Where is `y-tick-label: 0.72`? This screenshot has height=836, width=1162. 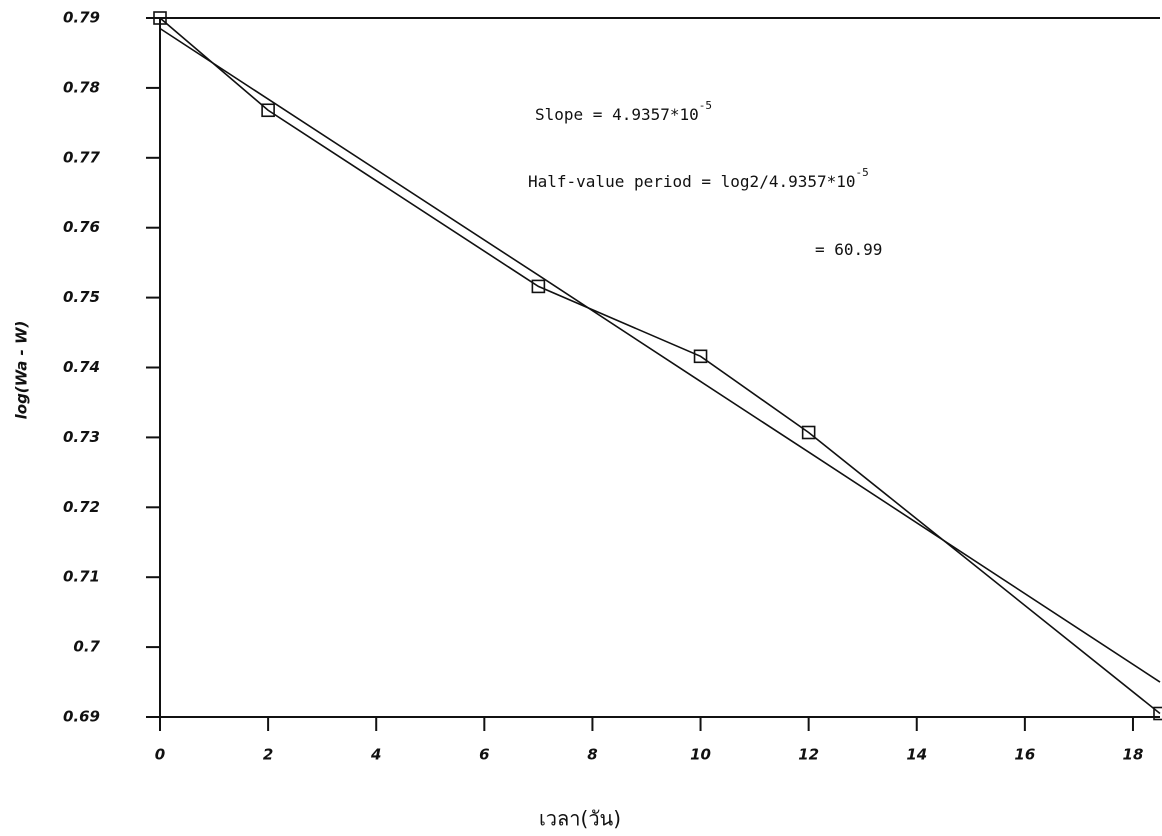
y-tick-label: 0.72 is located at coordinates (81, 507).